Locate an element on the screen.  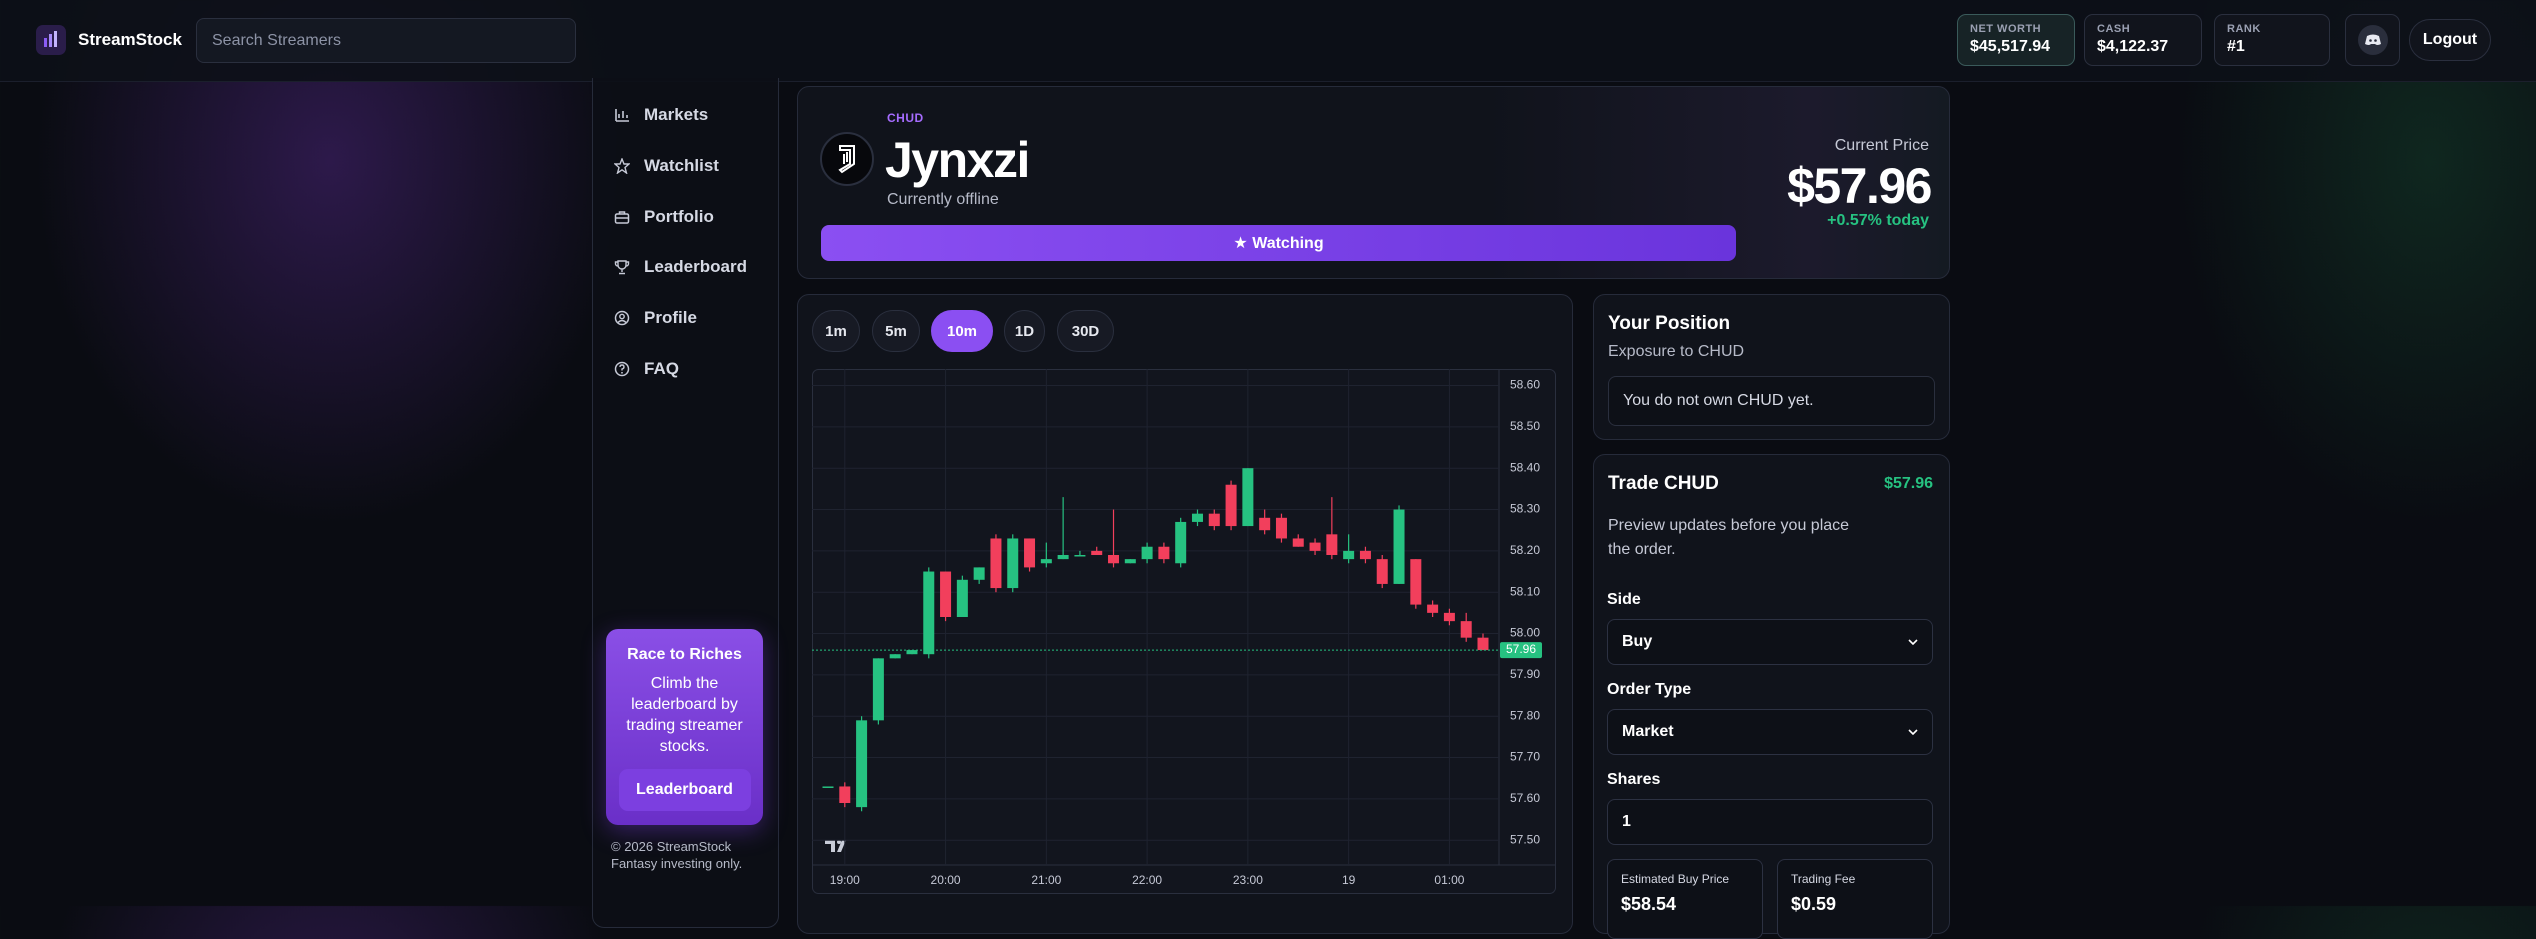
discord-glyph is located at coordinates (2372, 39).